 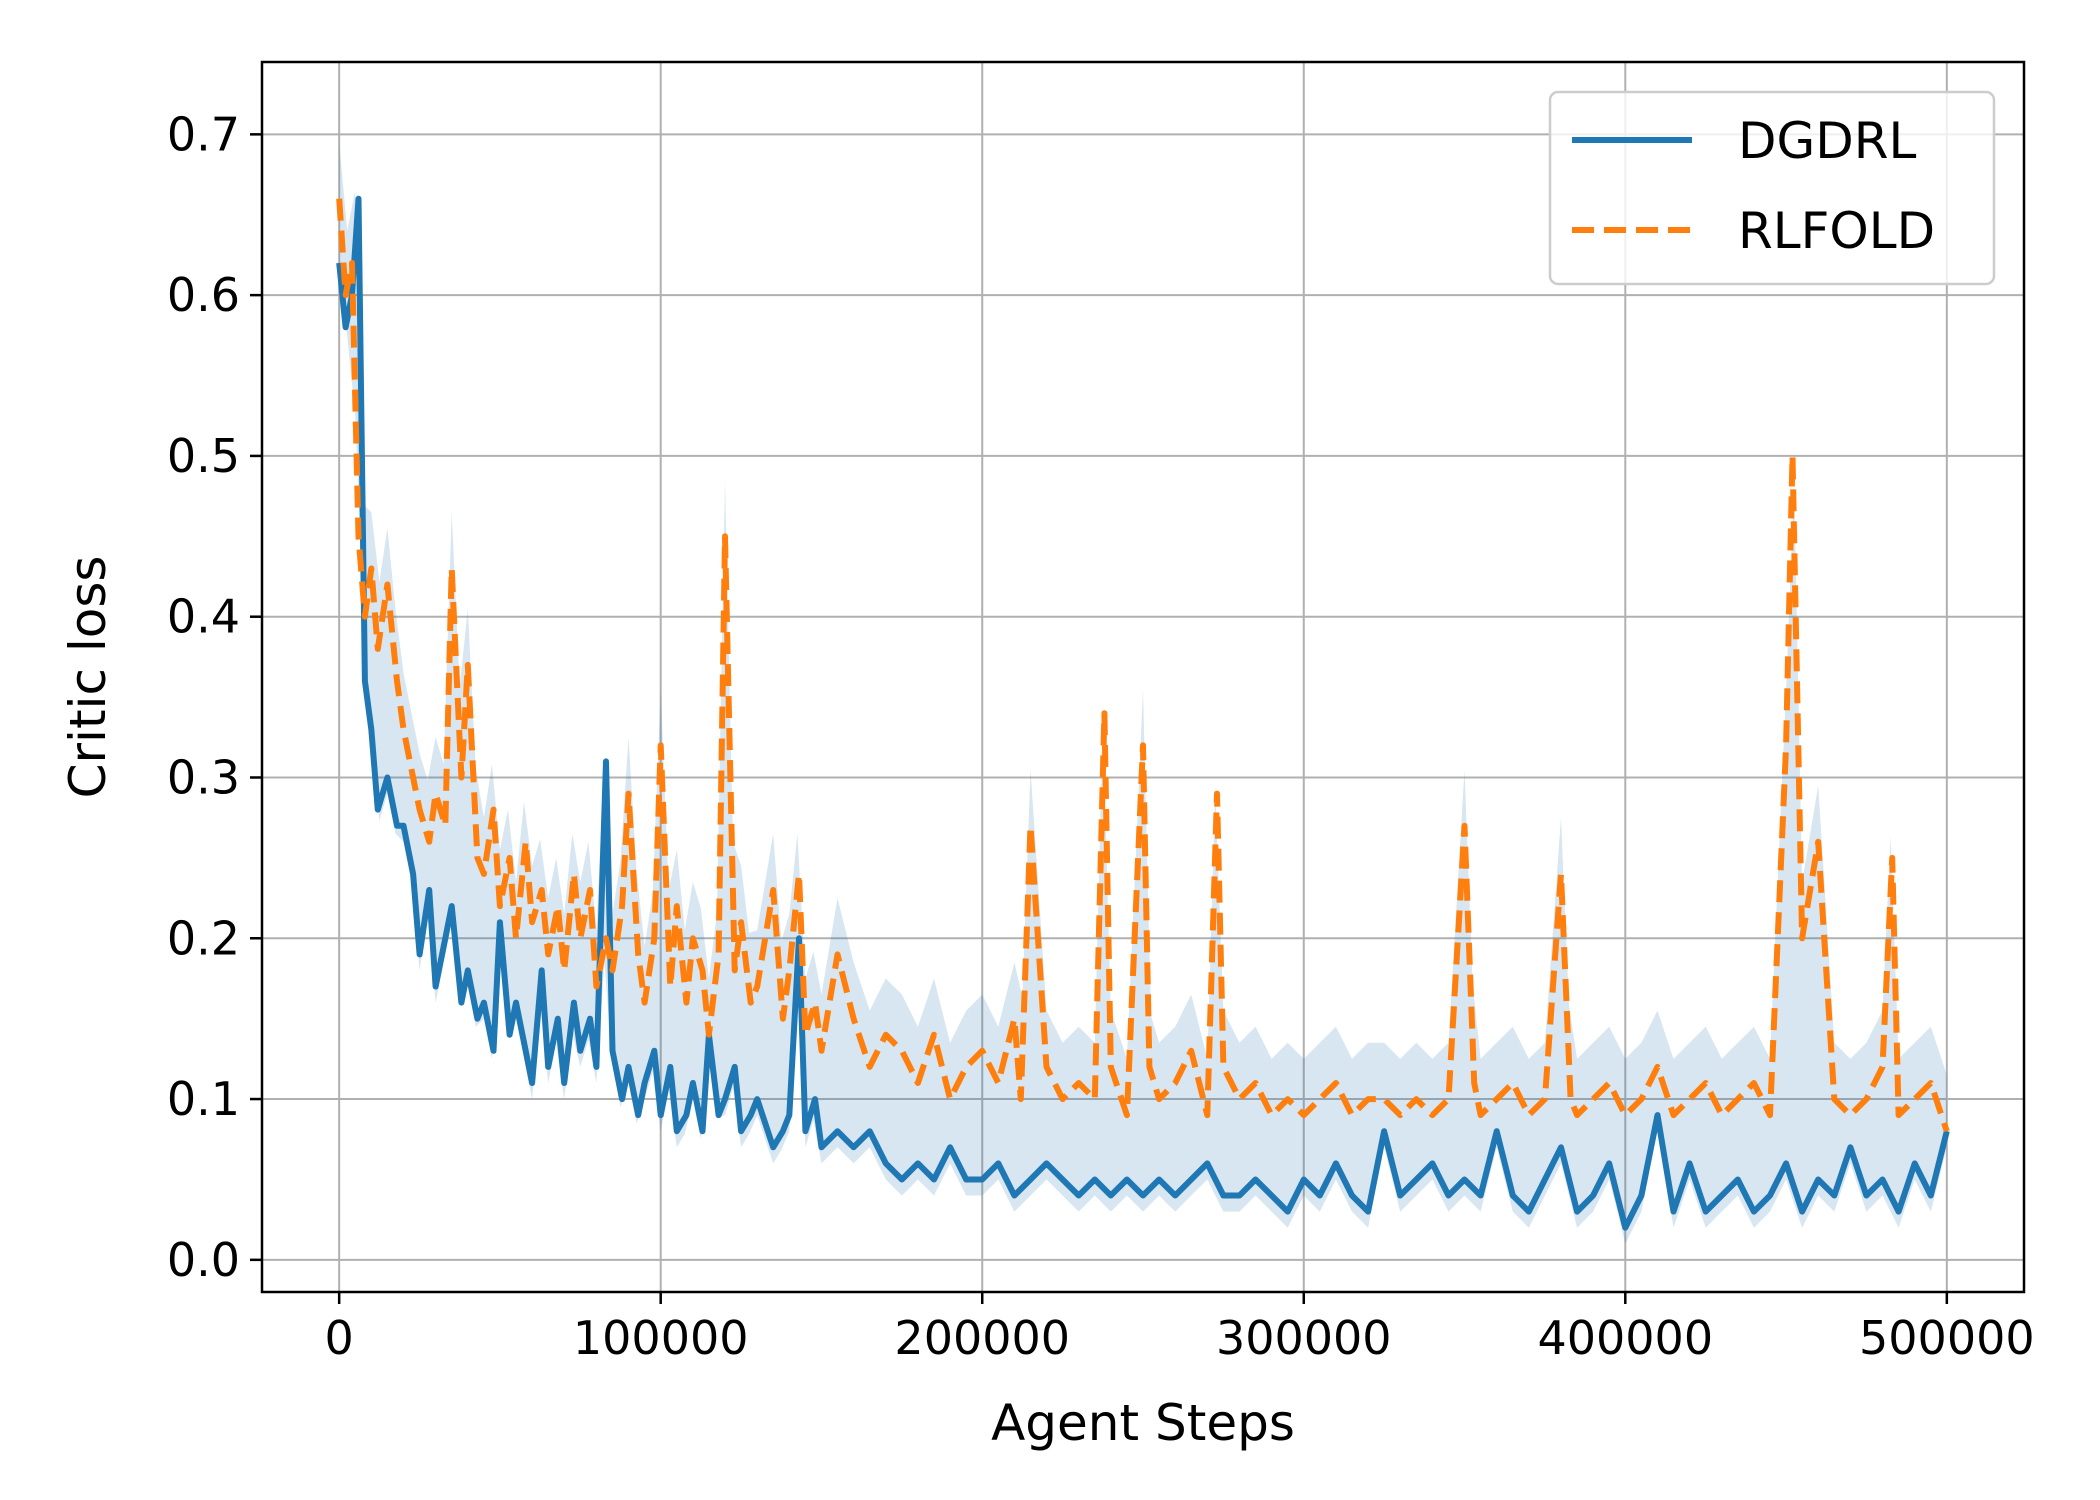 What do you see at coordinates (1772, 188) in the screenshot?
I see `legend: DGDRL RLFOLD` at bounding box center [1772, 188].